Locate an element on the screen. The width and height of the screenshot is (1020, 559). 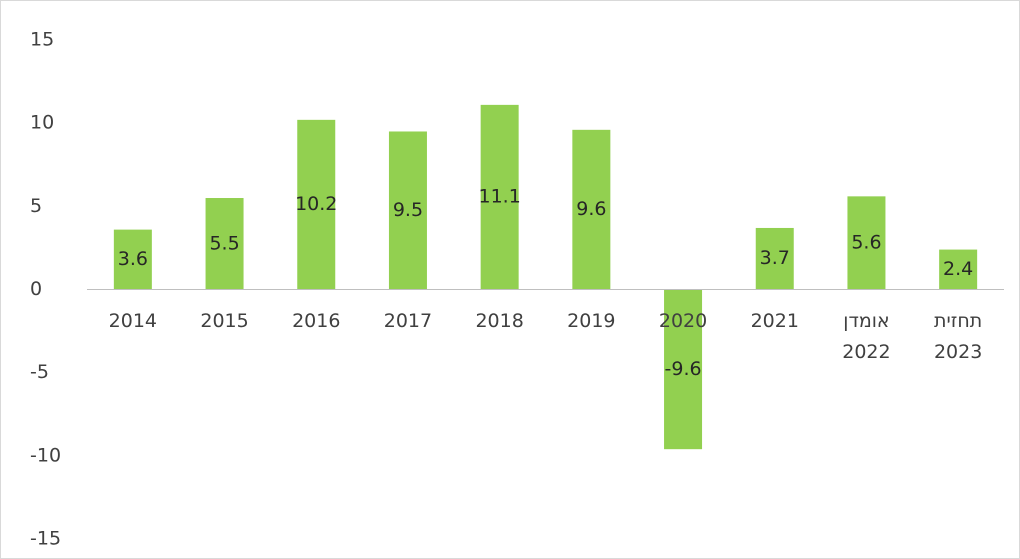
data-label: 10.2 is located at coordinates (316, 204).